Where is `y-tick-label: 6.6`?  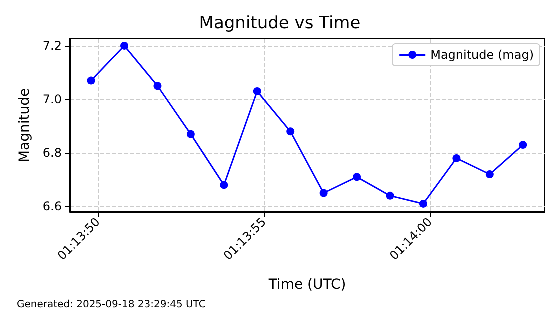
y-tick-label: 6.6 is located at coordinates (52, 207).